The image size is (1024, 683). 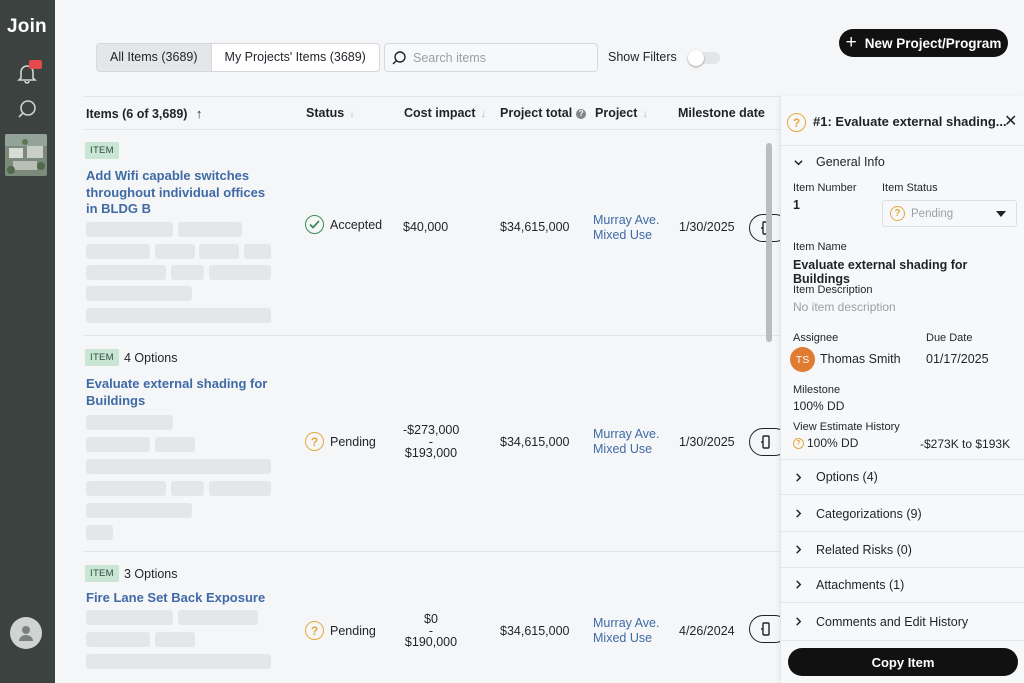 I want to click on search-icon, so click(x=27, y=109).